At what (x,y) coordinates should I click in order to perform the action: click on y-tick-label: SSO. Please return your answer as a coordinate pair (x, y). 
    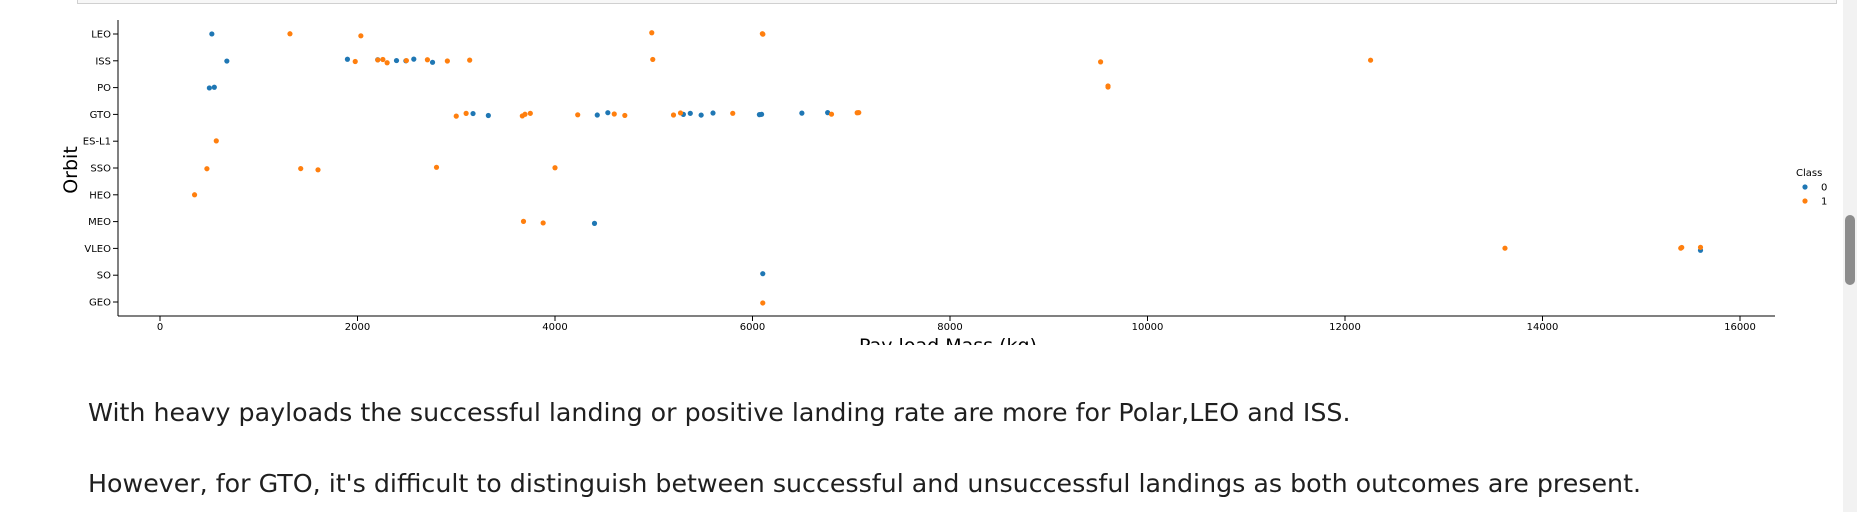
    Looking at the image, I should click on (100, 169).